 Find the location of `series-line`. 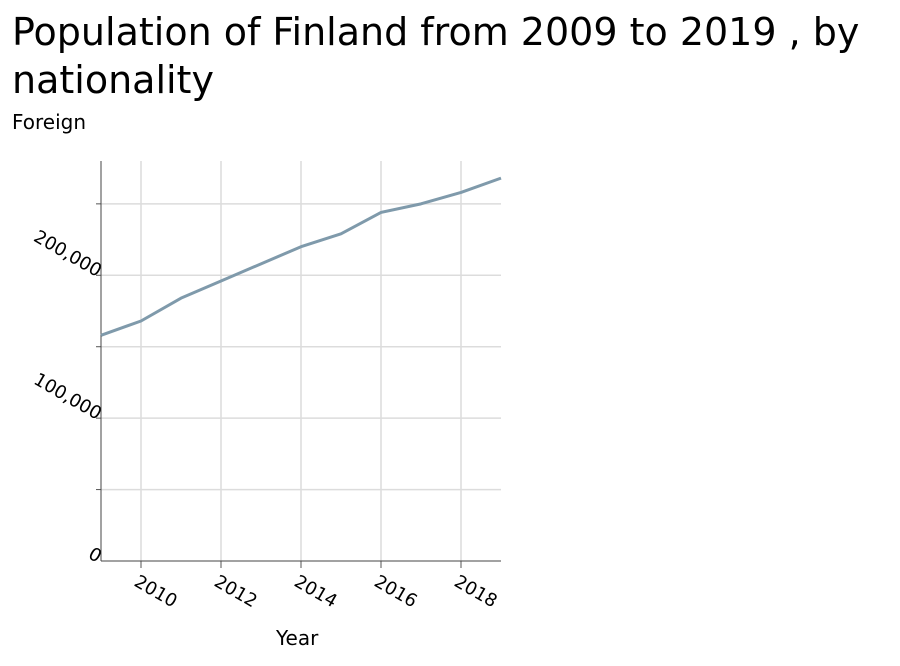

series-line is located at coordinates (301, 256).